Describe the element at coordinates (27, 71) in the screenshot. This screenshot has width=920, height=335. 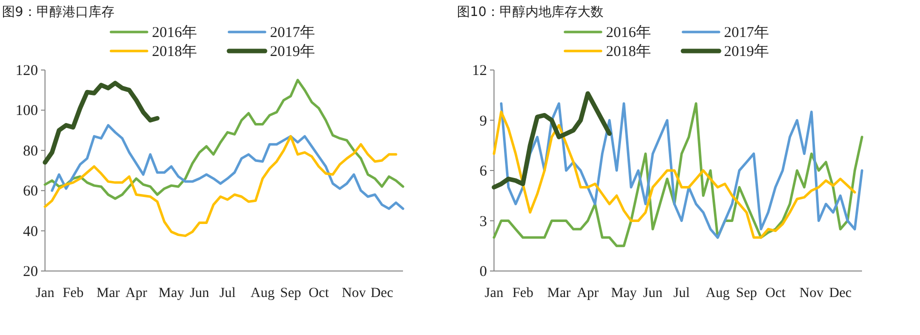
I see `y-tick-label: 120` at that location.